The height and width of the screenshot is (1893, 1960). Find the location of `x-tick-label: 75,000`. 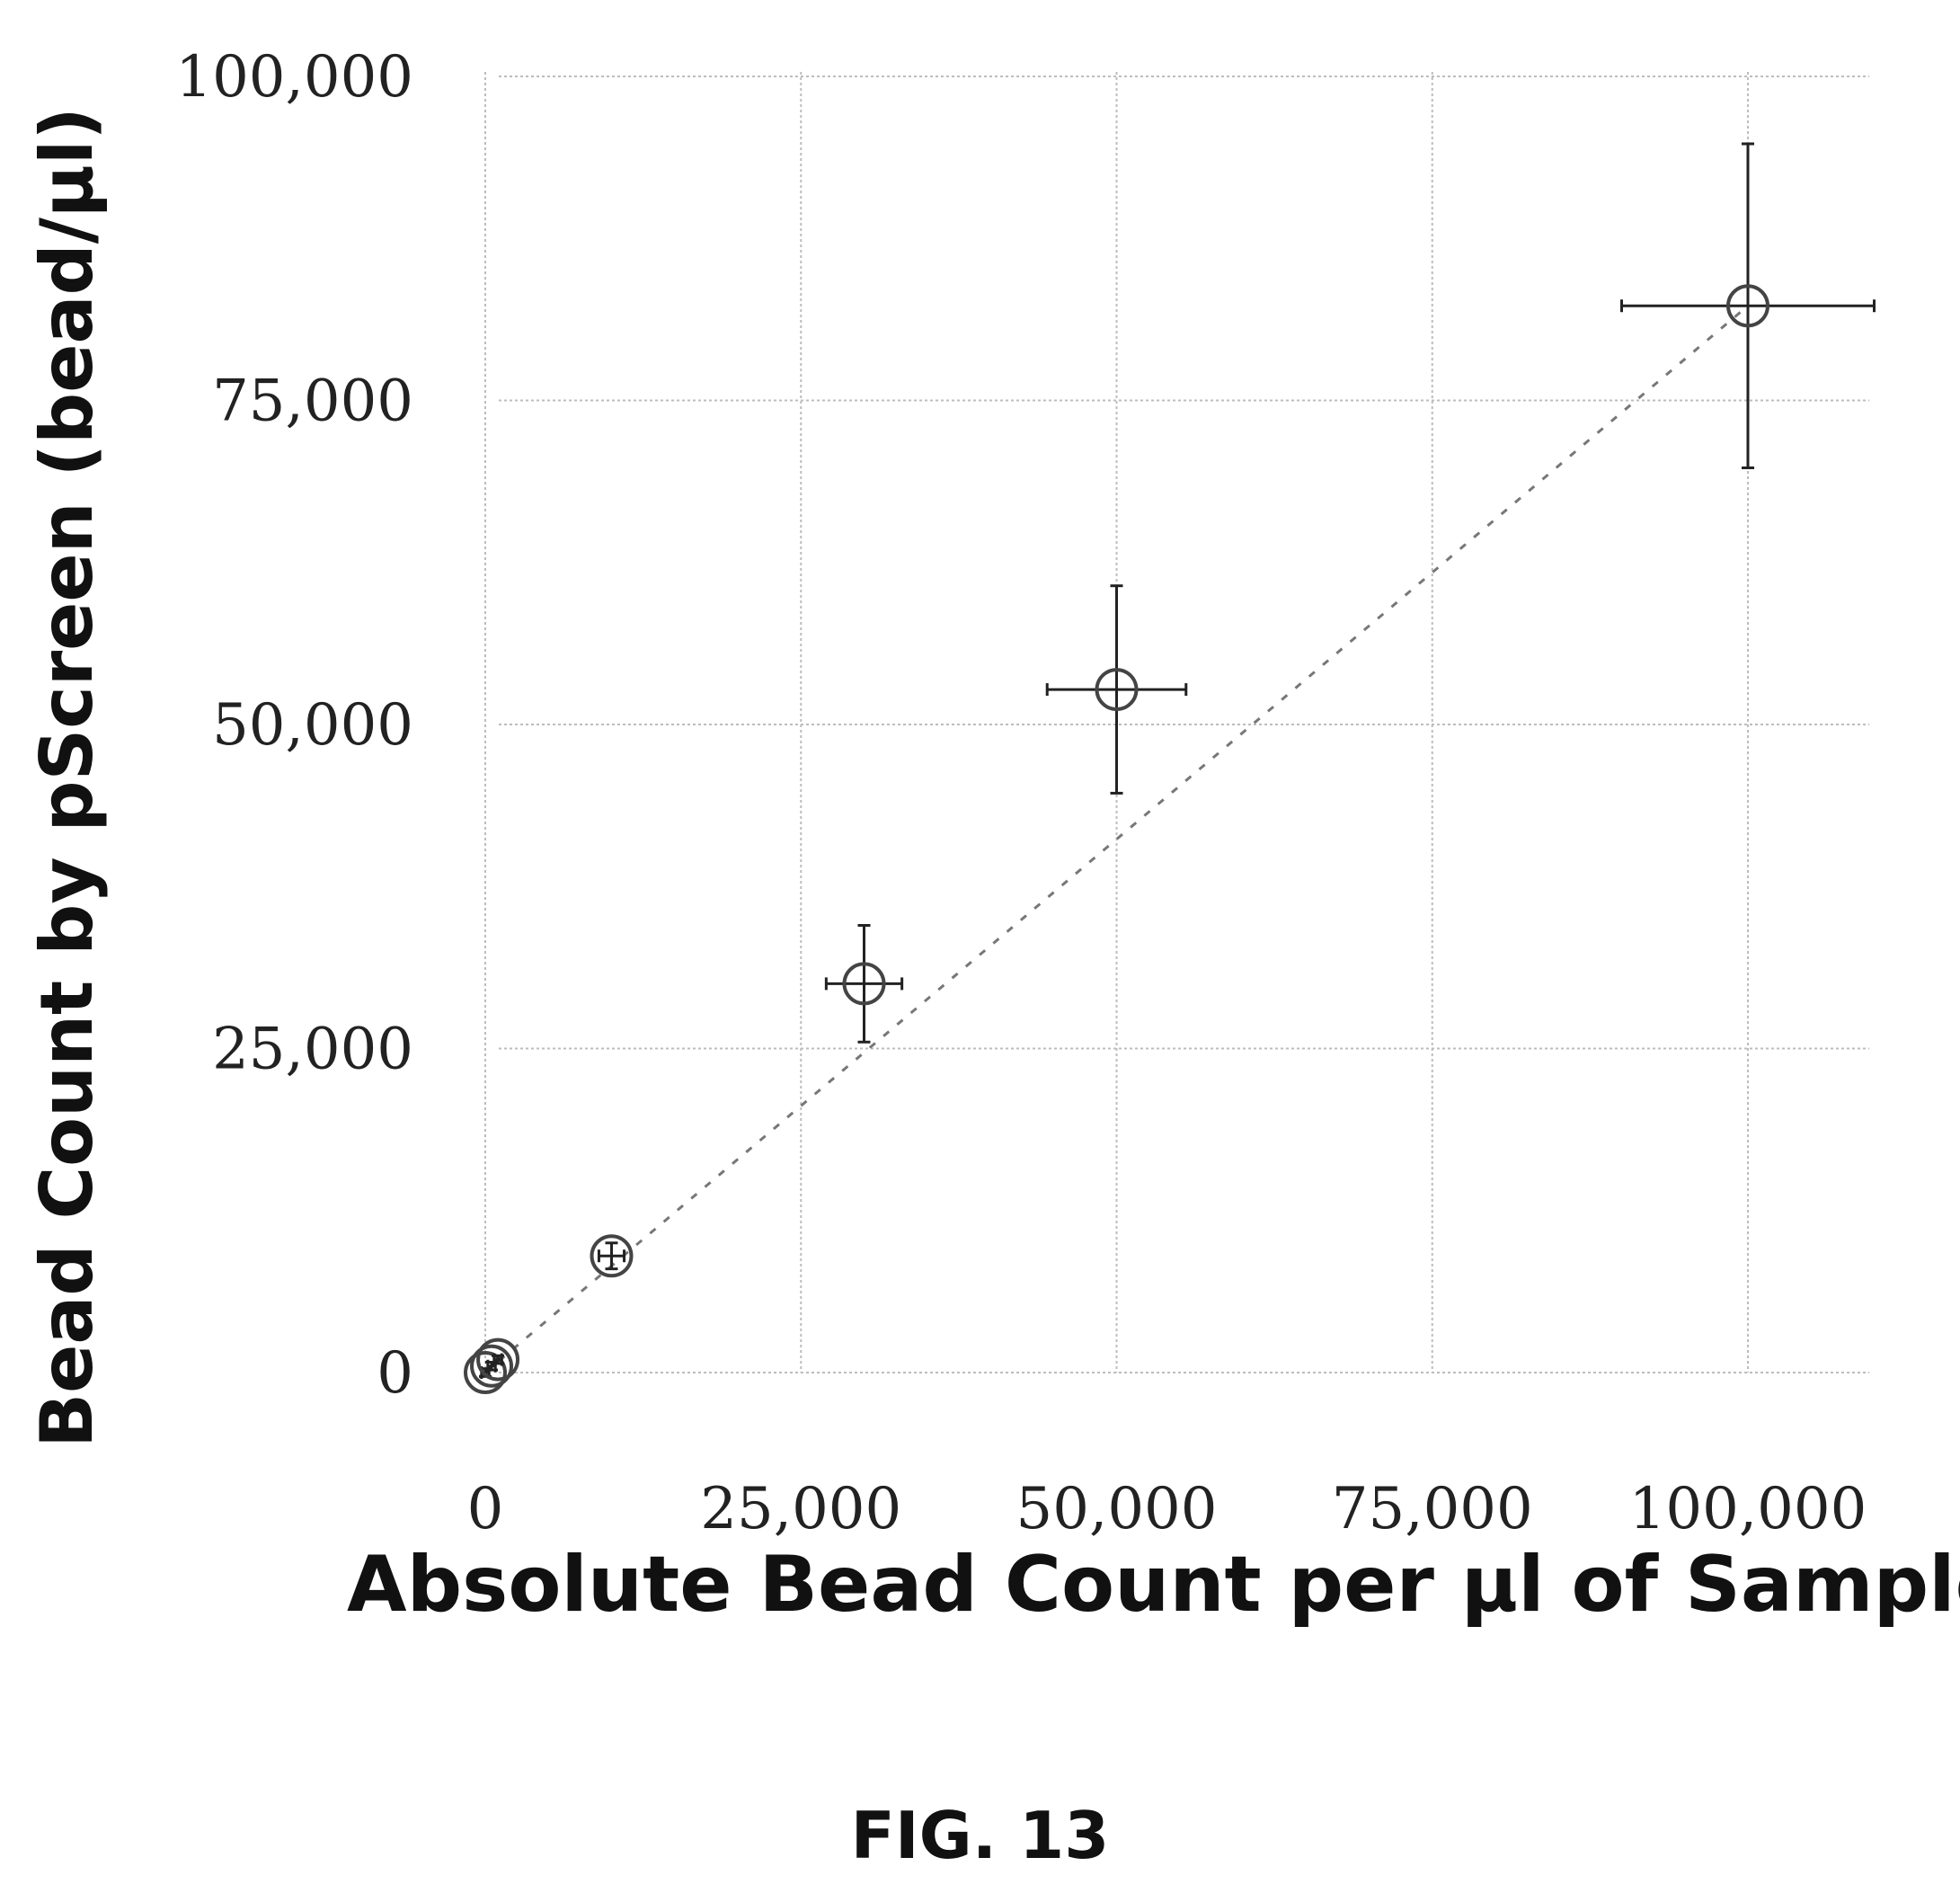

x-tick-label: 75,000 is located at coordinates (1432, 1509).